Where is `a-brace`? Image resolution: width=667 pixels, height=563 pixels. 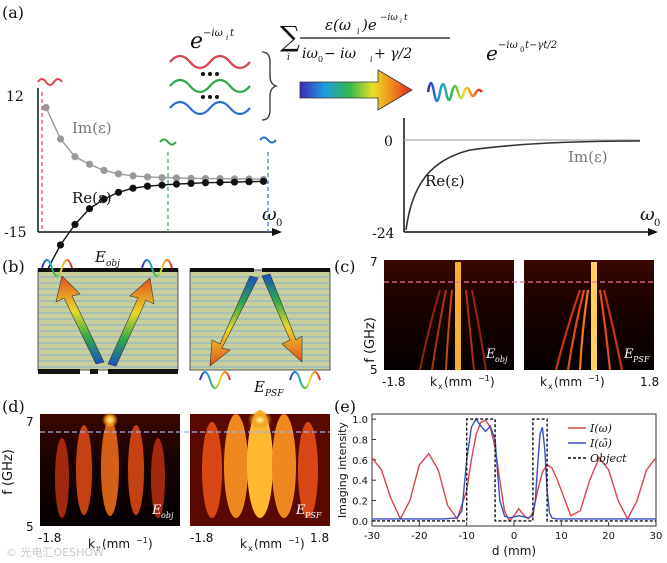 a-brace is located at coordinates (270, 86).